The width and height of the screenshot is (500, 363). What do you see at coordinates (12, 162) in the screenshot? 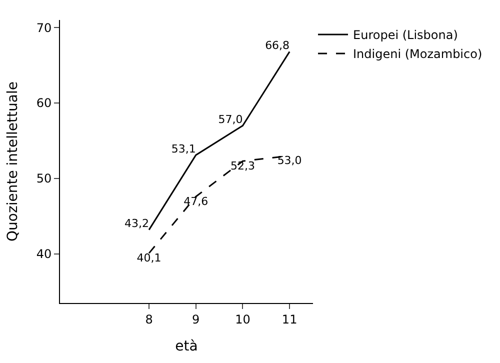
I see `y-axis-title: Quoziente intellettuale` at bounding box center [12, 162].